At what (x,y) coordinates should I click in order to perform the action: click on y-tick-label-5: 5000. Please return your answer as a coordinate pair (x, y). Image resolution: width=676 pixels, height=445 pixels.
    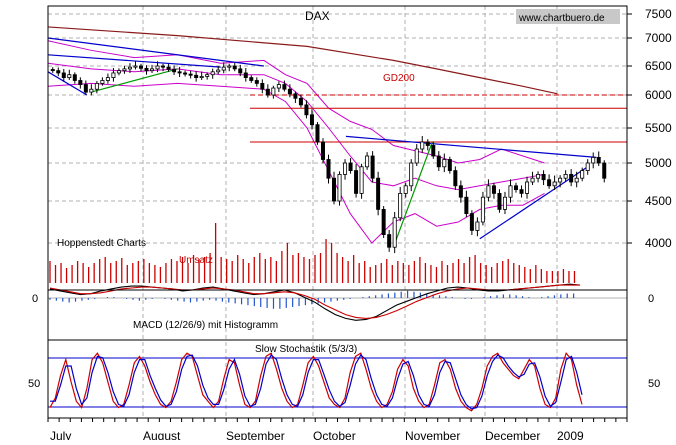
    Looking at the image, I should click on (658, 163).